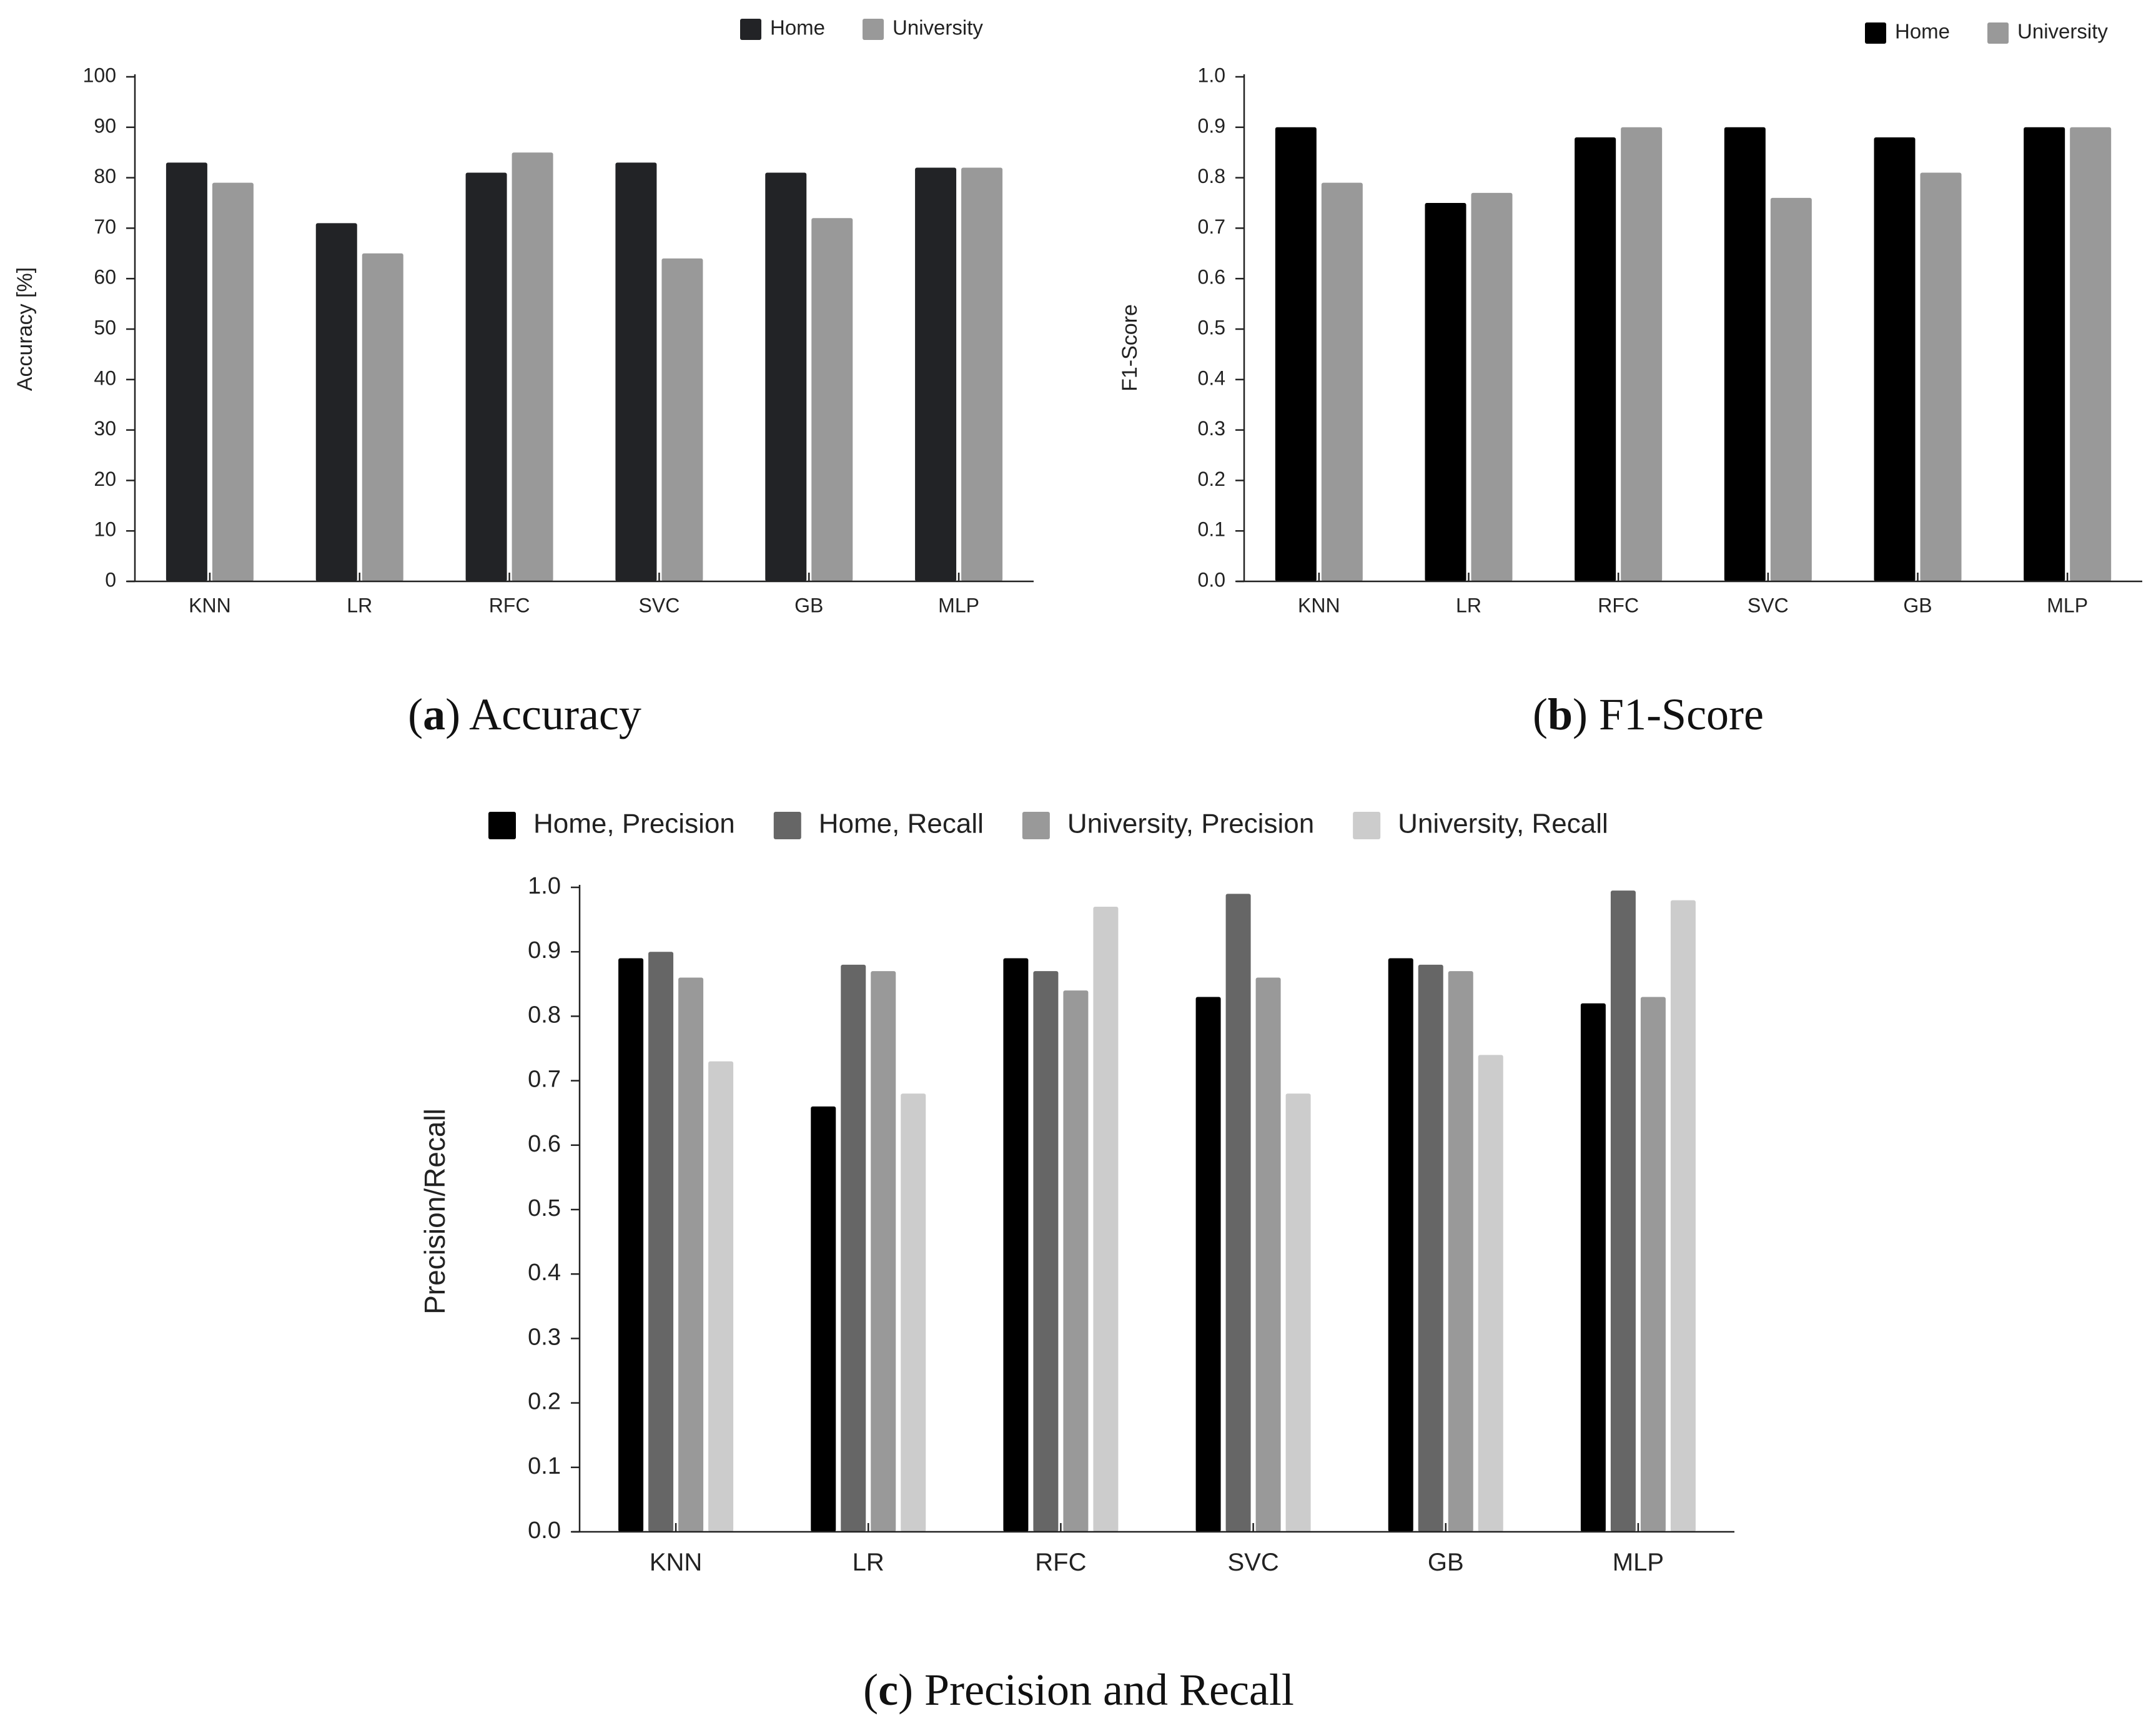  I want to click on y-tick-label: 30, so click(105, 428).